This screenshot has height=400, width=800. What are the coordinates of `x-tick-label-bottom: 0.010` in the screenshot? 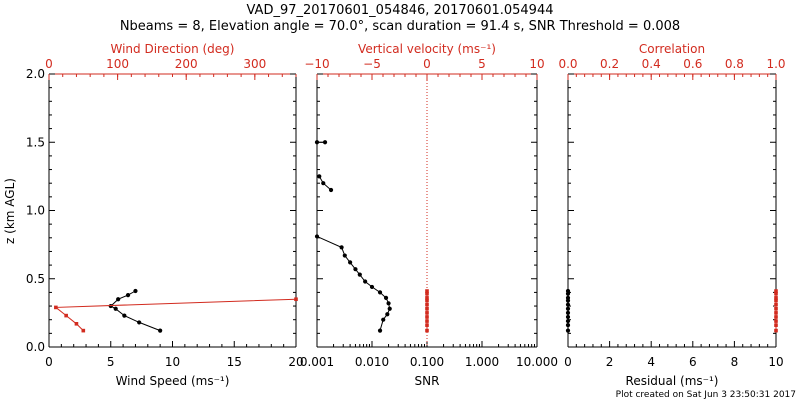 It's located at (372, 362).